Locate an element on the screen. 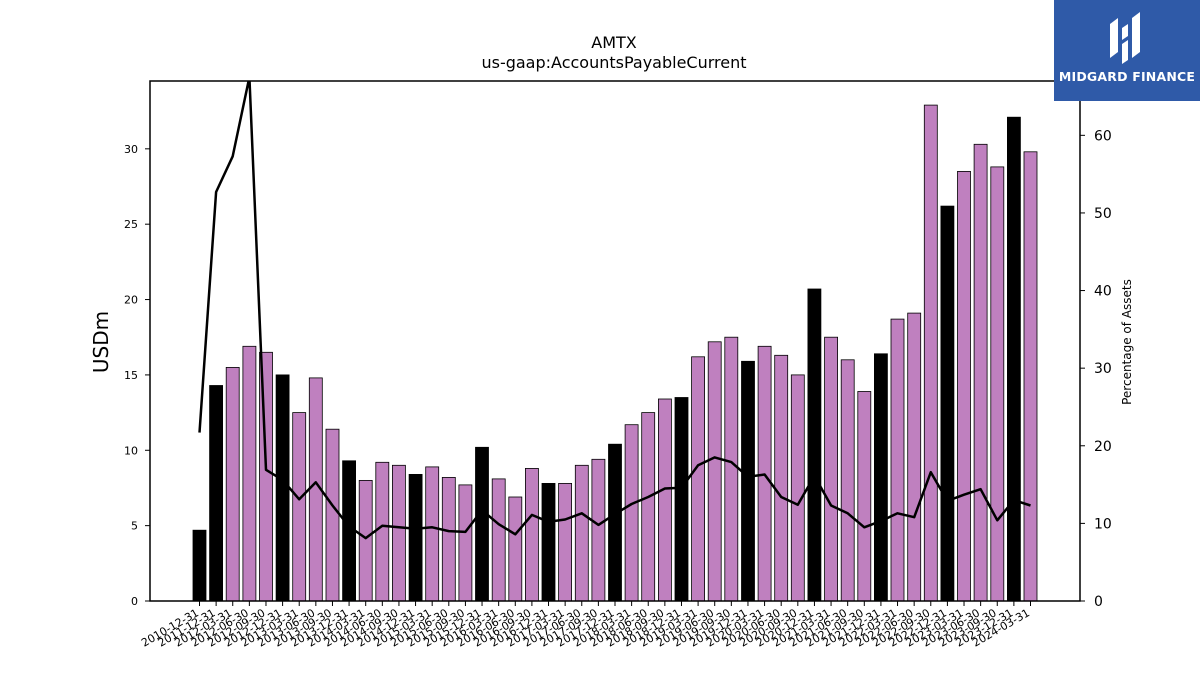 The image size is (1200, 675). logo-mark-icon is located at coordinates (1125, 38).